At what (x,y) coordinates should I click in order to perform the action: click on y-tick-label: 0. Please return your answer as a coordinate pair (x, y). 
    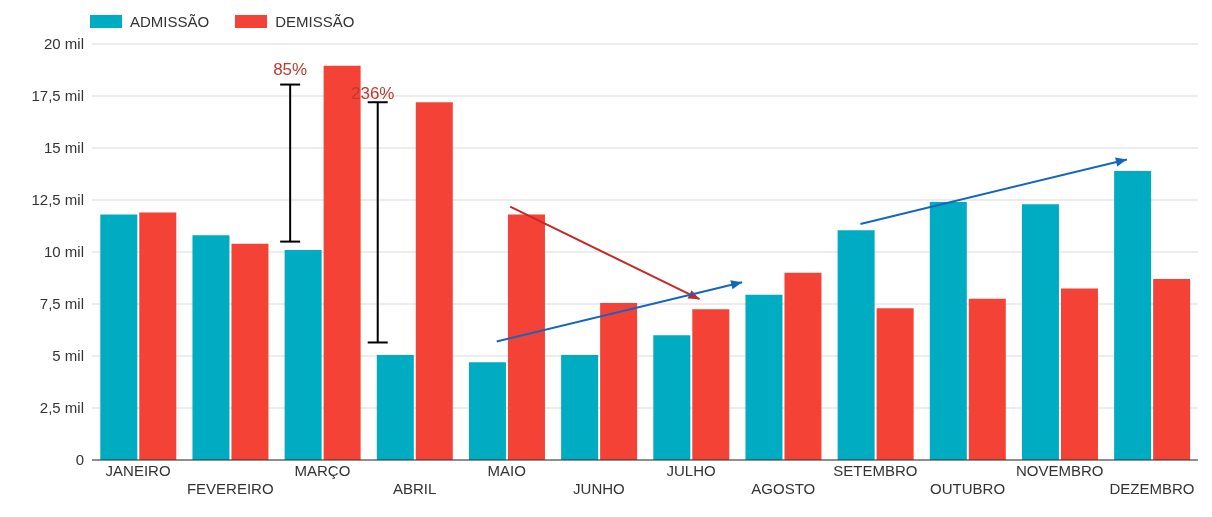
    Looking at the image, I should click on (79, 460).